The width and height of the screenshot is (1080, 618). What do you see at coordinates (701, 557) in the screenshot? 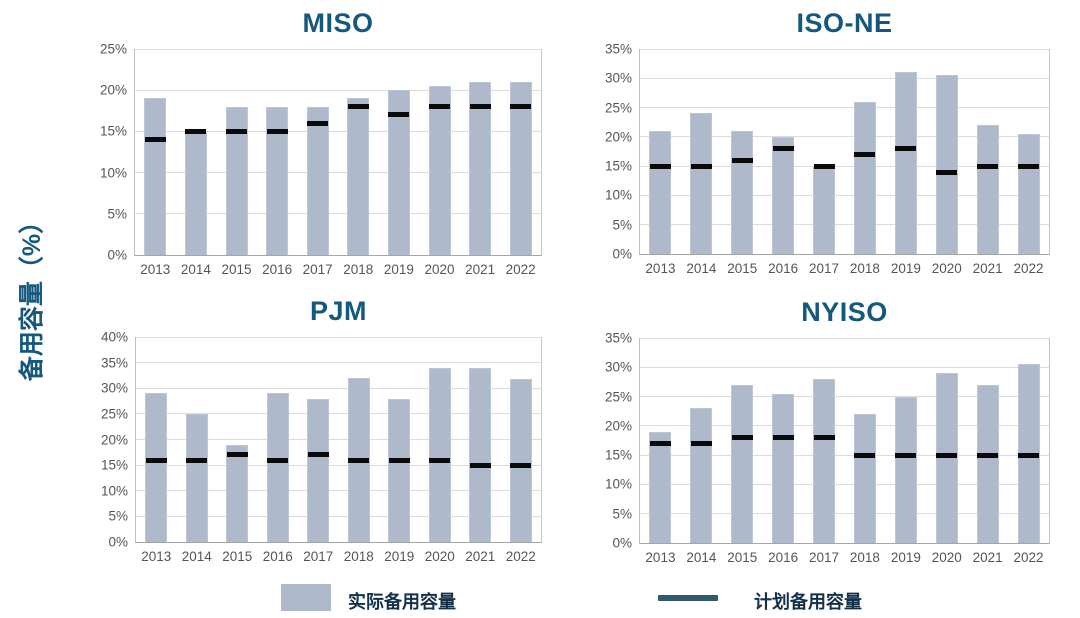
I see `x-tick-label: 2014` at bounding box center [701, 557].